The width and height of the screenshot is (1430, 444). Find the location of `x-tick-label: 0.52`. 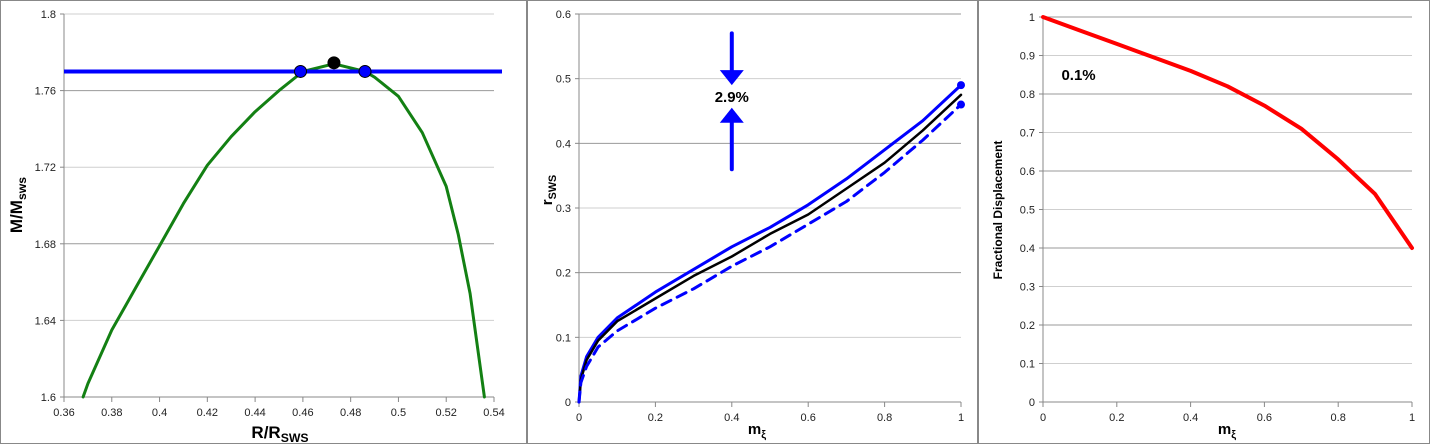

x-tick-label: 0.52 is located at coordinates (446, 413).